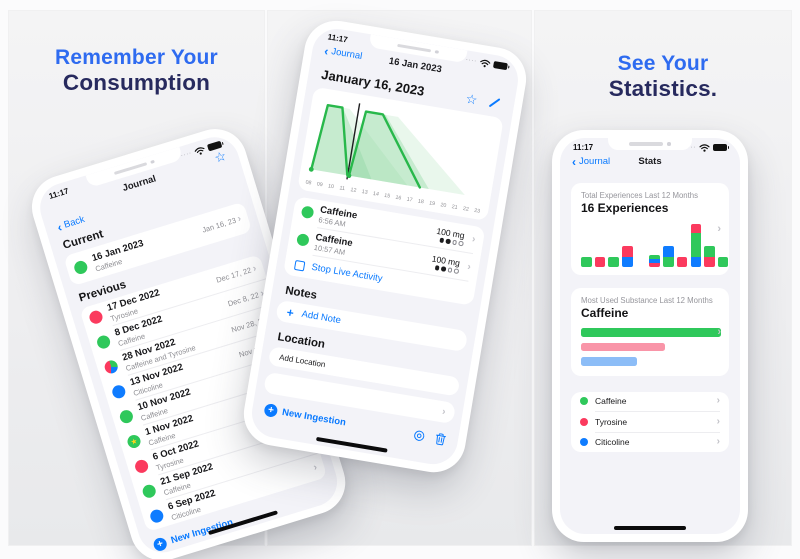  I want to click on substance-list-card: Caffeine › Tyrosine › Citicoline ›, so click(650, 422).